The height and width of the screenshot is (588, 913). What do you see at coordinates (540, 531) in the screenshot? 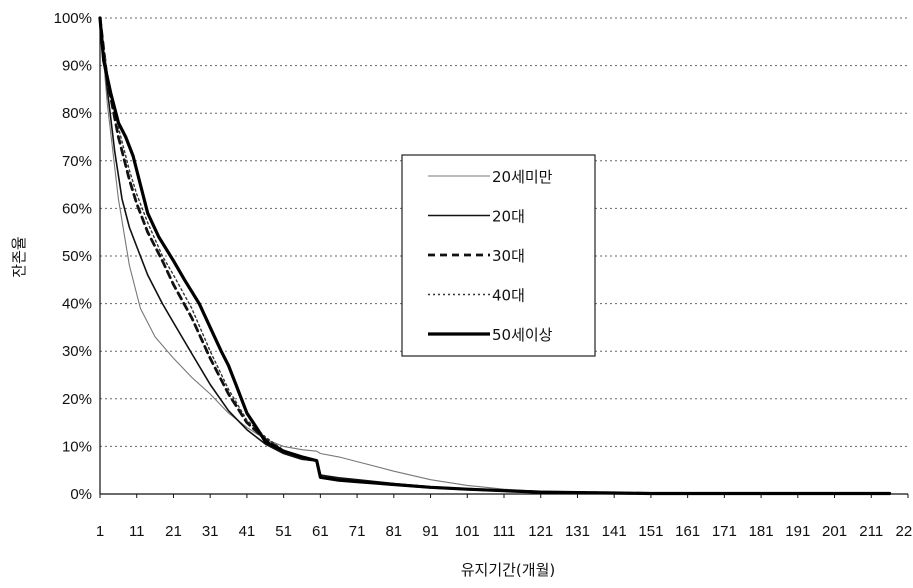
I see `x-tick-label-121: 121` at bounding box center [540, 531].